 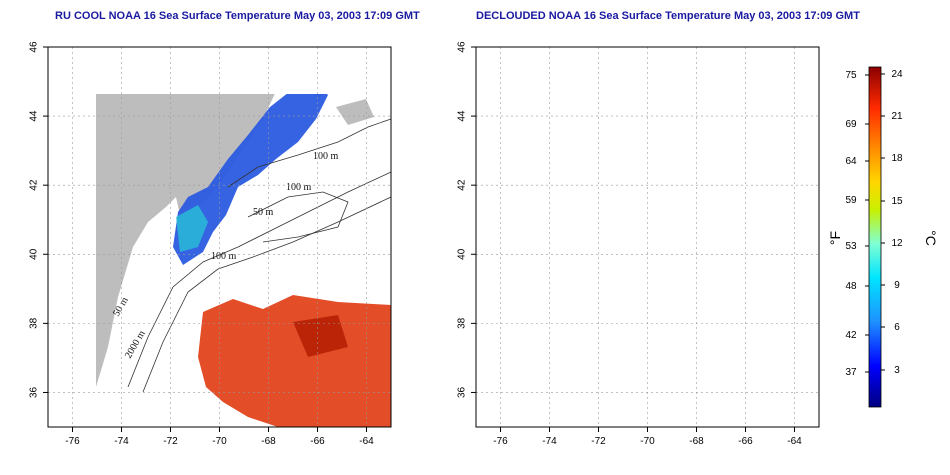 What do you see at coordinates (851, 75) in the screenshot?
I see `colorbar-f-label: 75` at bounding box center [851, 75].